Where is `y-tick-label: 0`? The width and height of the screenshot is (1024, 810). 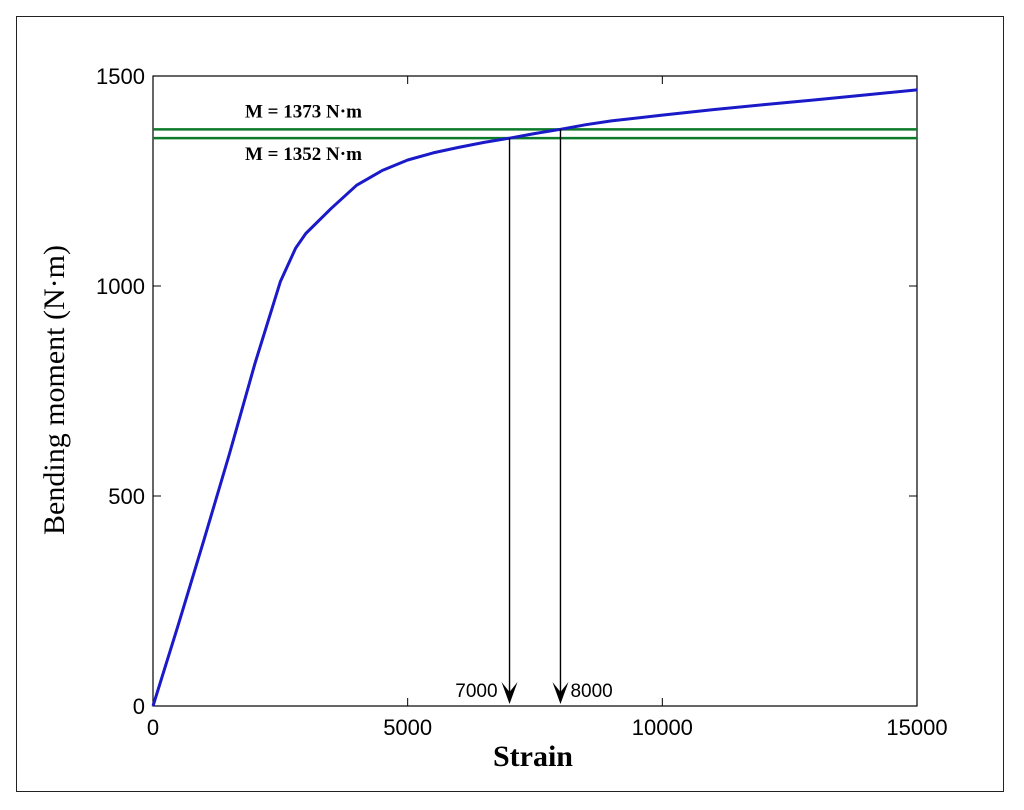 y-tick-label: 0 is located at coordinates (139, 706).